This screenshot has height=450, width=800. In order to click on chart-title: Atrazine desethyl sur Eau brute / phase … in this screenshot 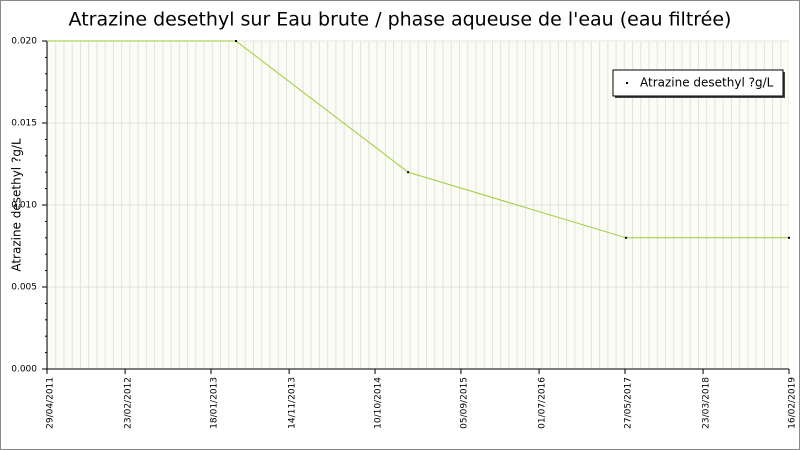, I will do `click(400, 20)`.